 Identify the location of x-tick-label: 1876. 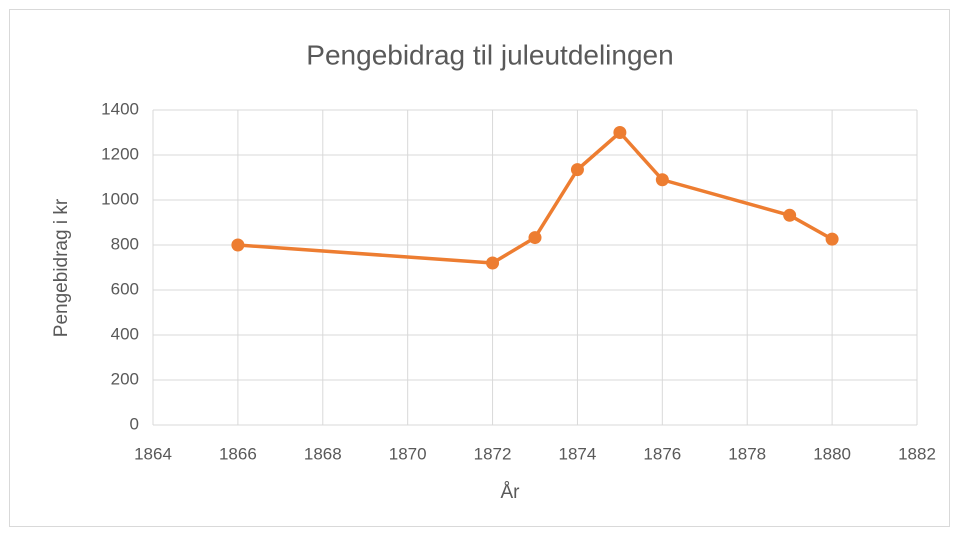
(662, 453).